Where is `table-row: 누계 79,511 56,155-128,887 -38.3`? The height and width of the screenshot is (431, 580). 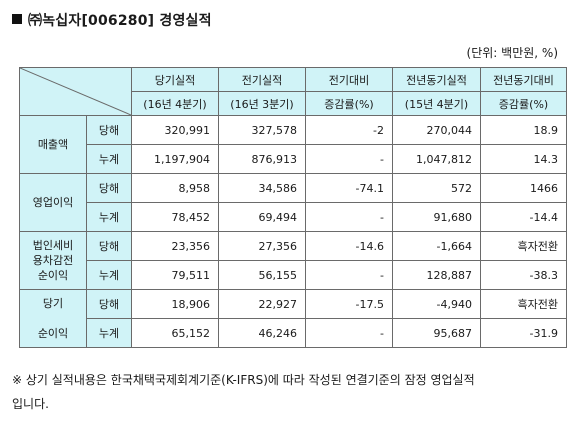 table-row: 누계 79,511 56,155-128,887 -38.3 is located at coordinates (293, 275).